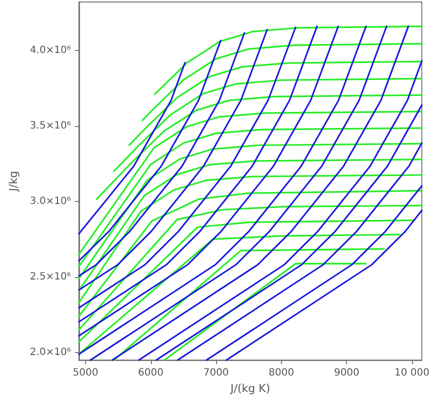 This screenshot has height=399, width=432. Describe the element at coordinates (50, 50) in the screenshot. I see `y-tick-label: 4.0×10⁶` at that location.